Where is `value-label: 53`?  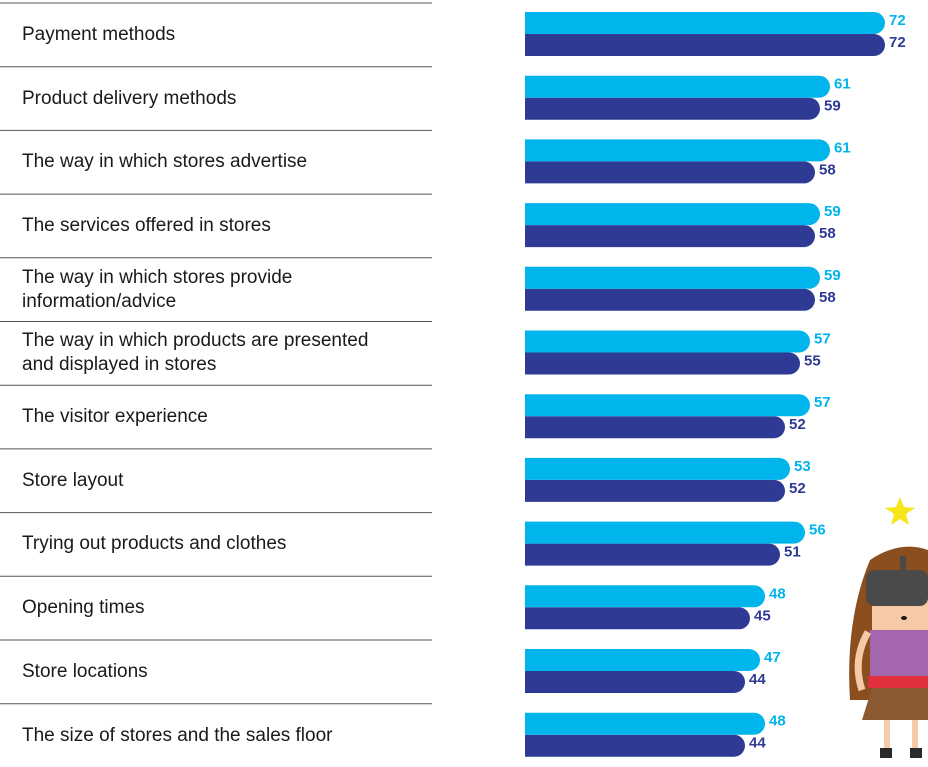
value-label: 53 is located at coordinates (802, 466).